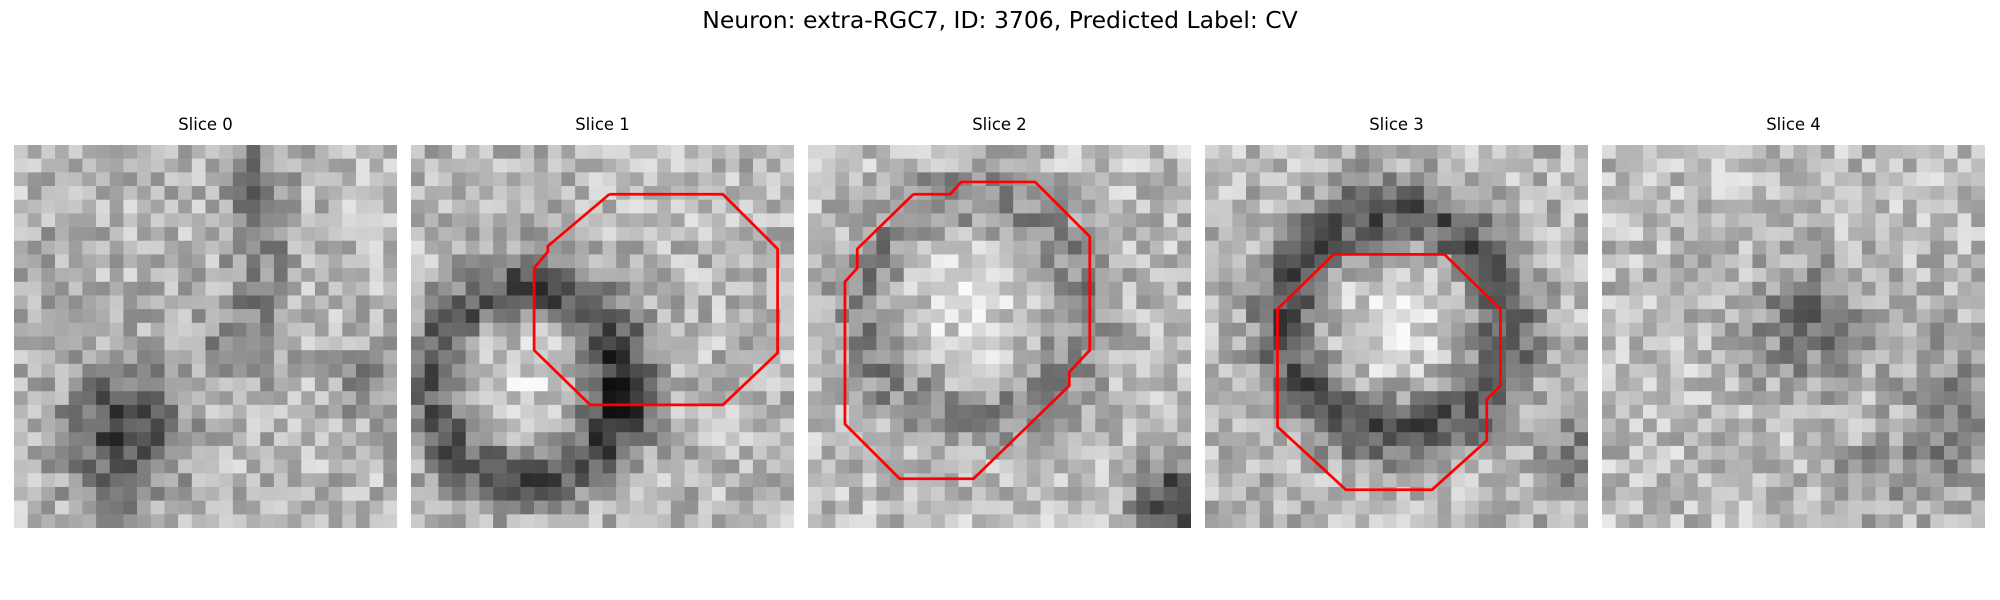 Image resolution: width=2000 pixels, height=600 pixels. Describe the element at coordinates (1793, 124) in the screenshot. I see `slice-title-4: Slice 4` at that location.